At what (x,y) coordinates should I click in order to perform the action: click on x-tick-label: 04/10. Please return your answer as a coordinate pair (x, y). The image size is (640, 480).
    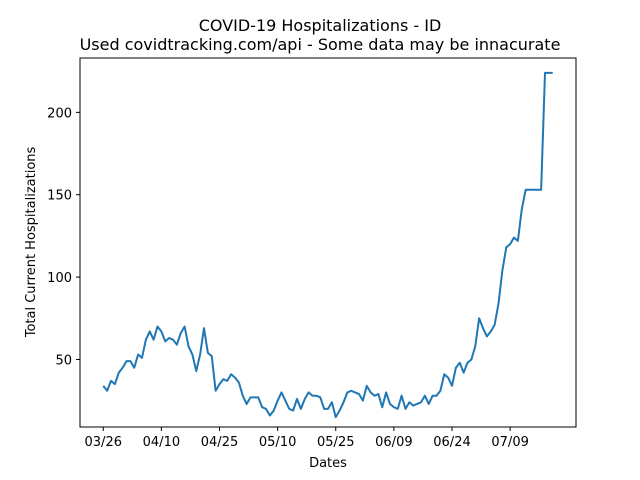
    Looking at the image, I should click on (161, 442).